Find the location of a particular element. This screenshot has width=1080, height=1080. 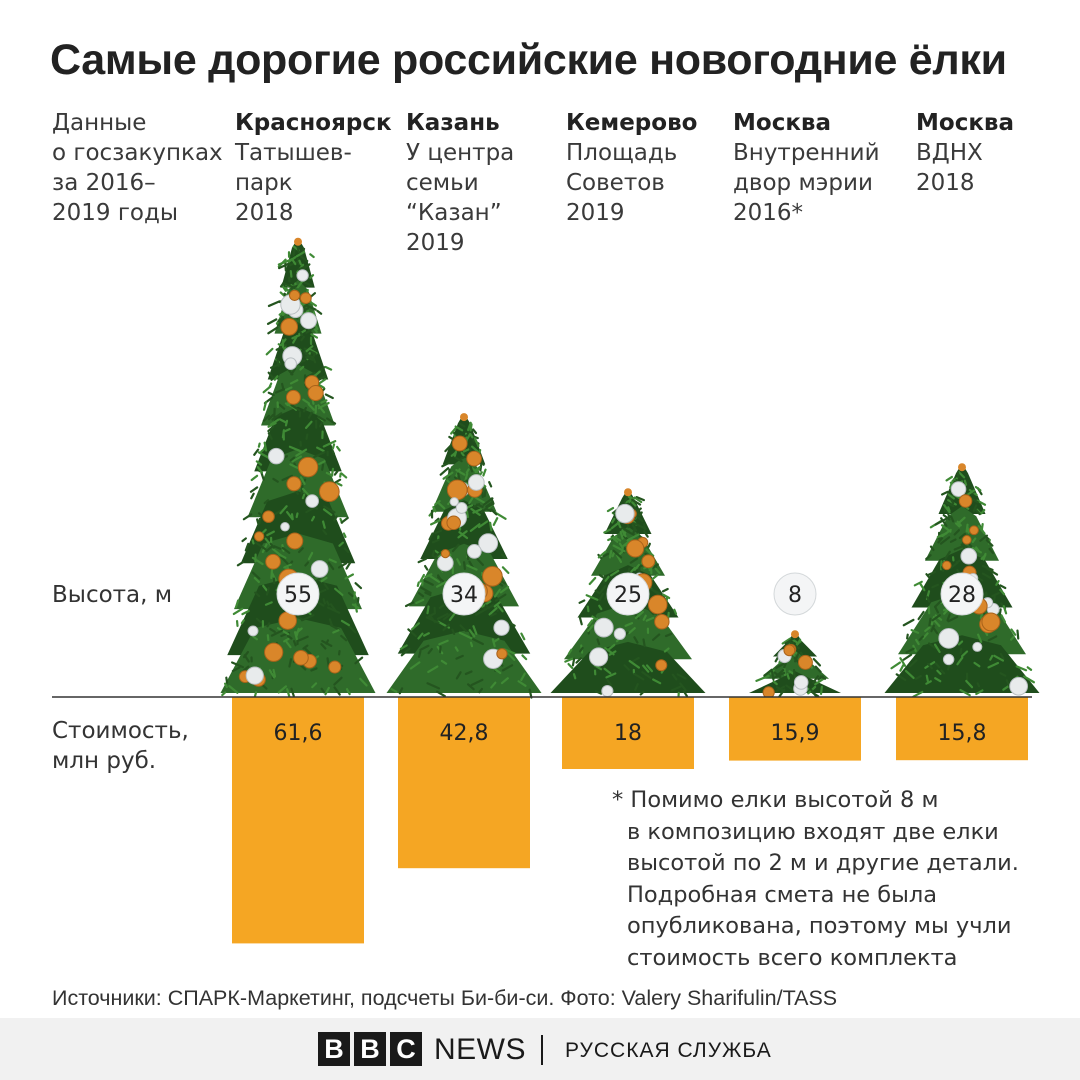

location-line: У центра is located at coordinates (460, 153).